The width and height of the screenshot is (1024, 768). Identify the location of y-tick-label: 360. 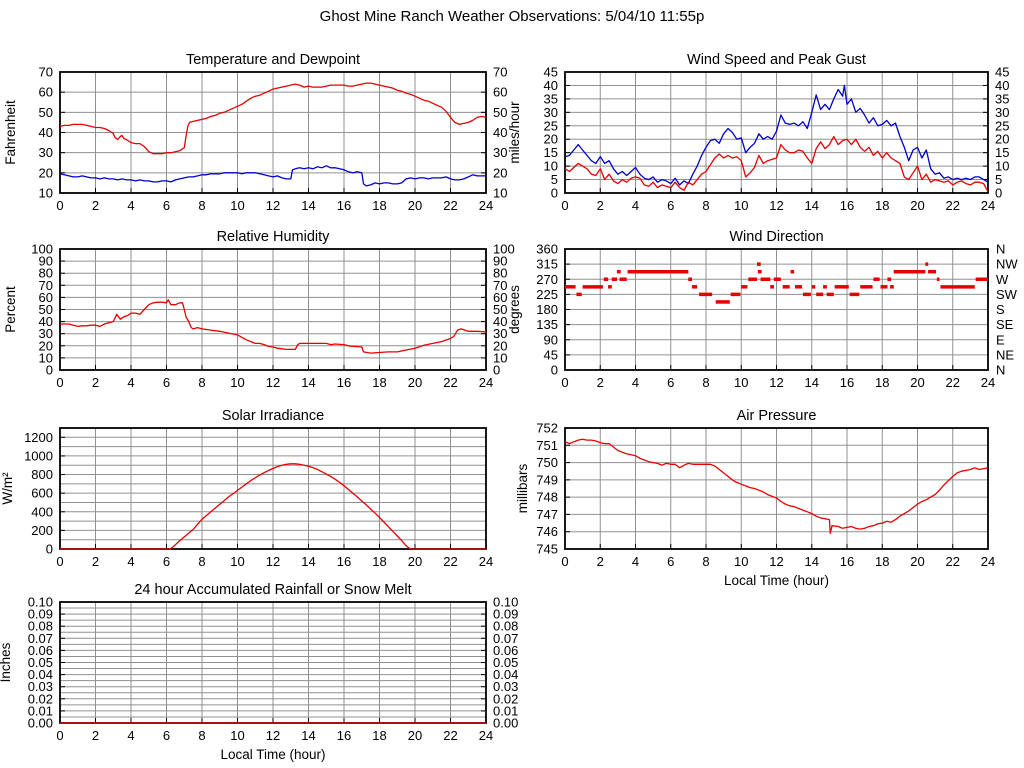
(547, 249).